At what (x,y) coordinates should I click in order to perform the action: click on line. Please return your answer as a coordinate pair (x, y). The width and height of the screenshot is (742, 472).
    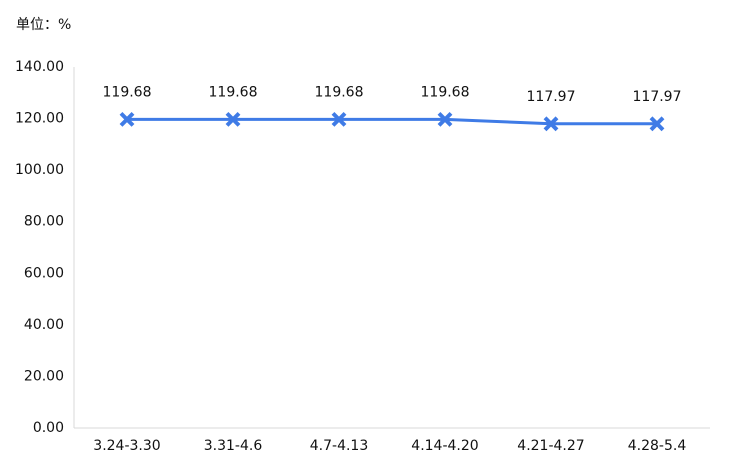
    Looking at the image, I should click on (392, 121).